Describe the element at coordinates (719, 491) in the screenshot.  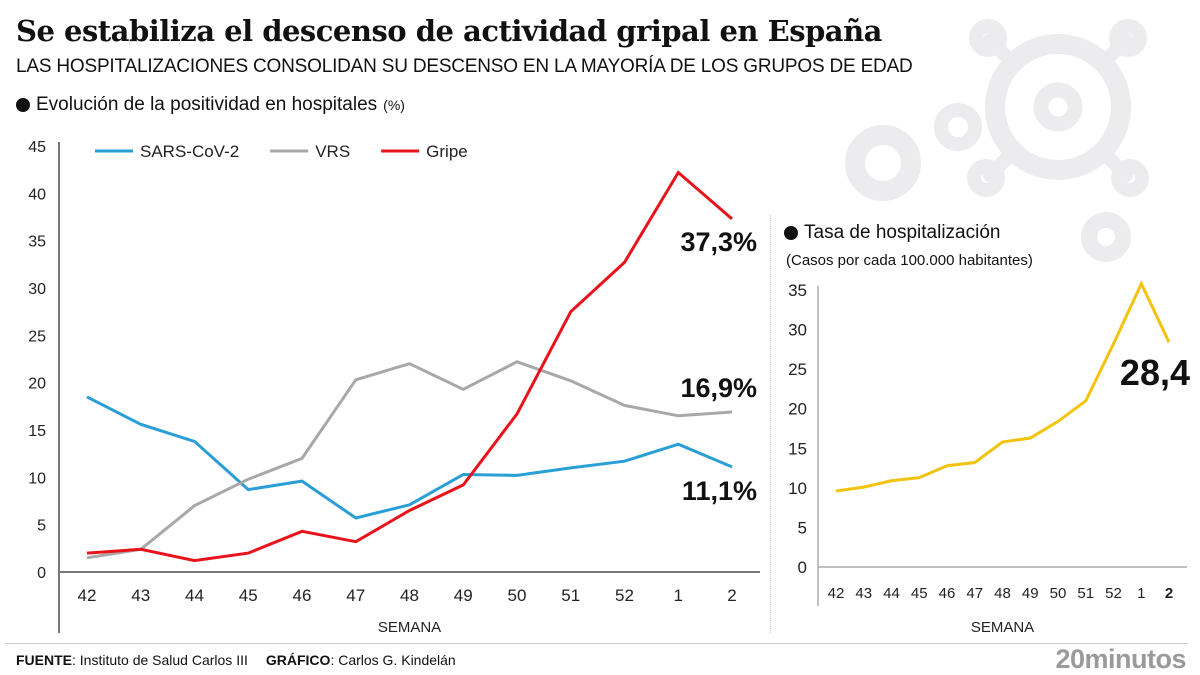
I see `end-value-label: 11,1%` at that location.